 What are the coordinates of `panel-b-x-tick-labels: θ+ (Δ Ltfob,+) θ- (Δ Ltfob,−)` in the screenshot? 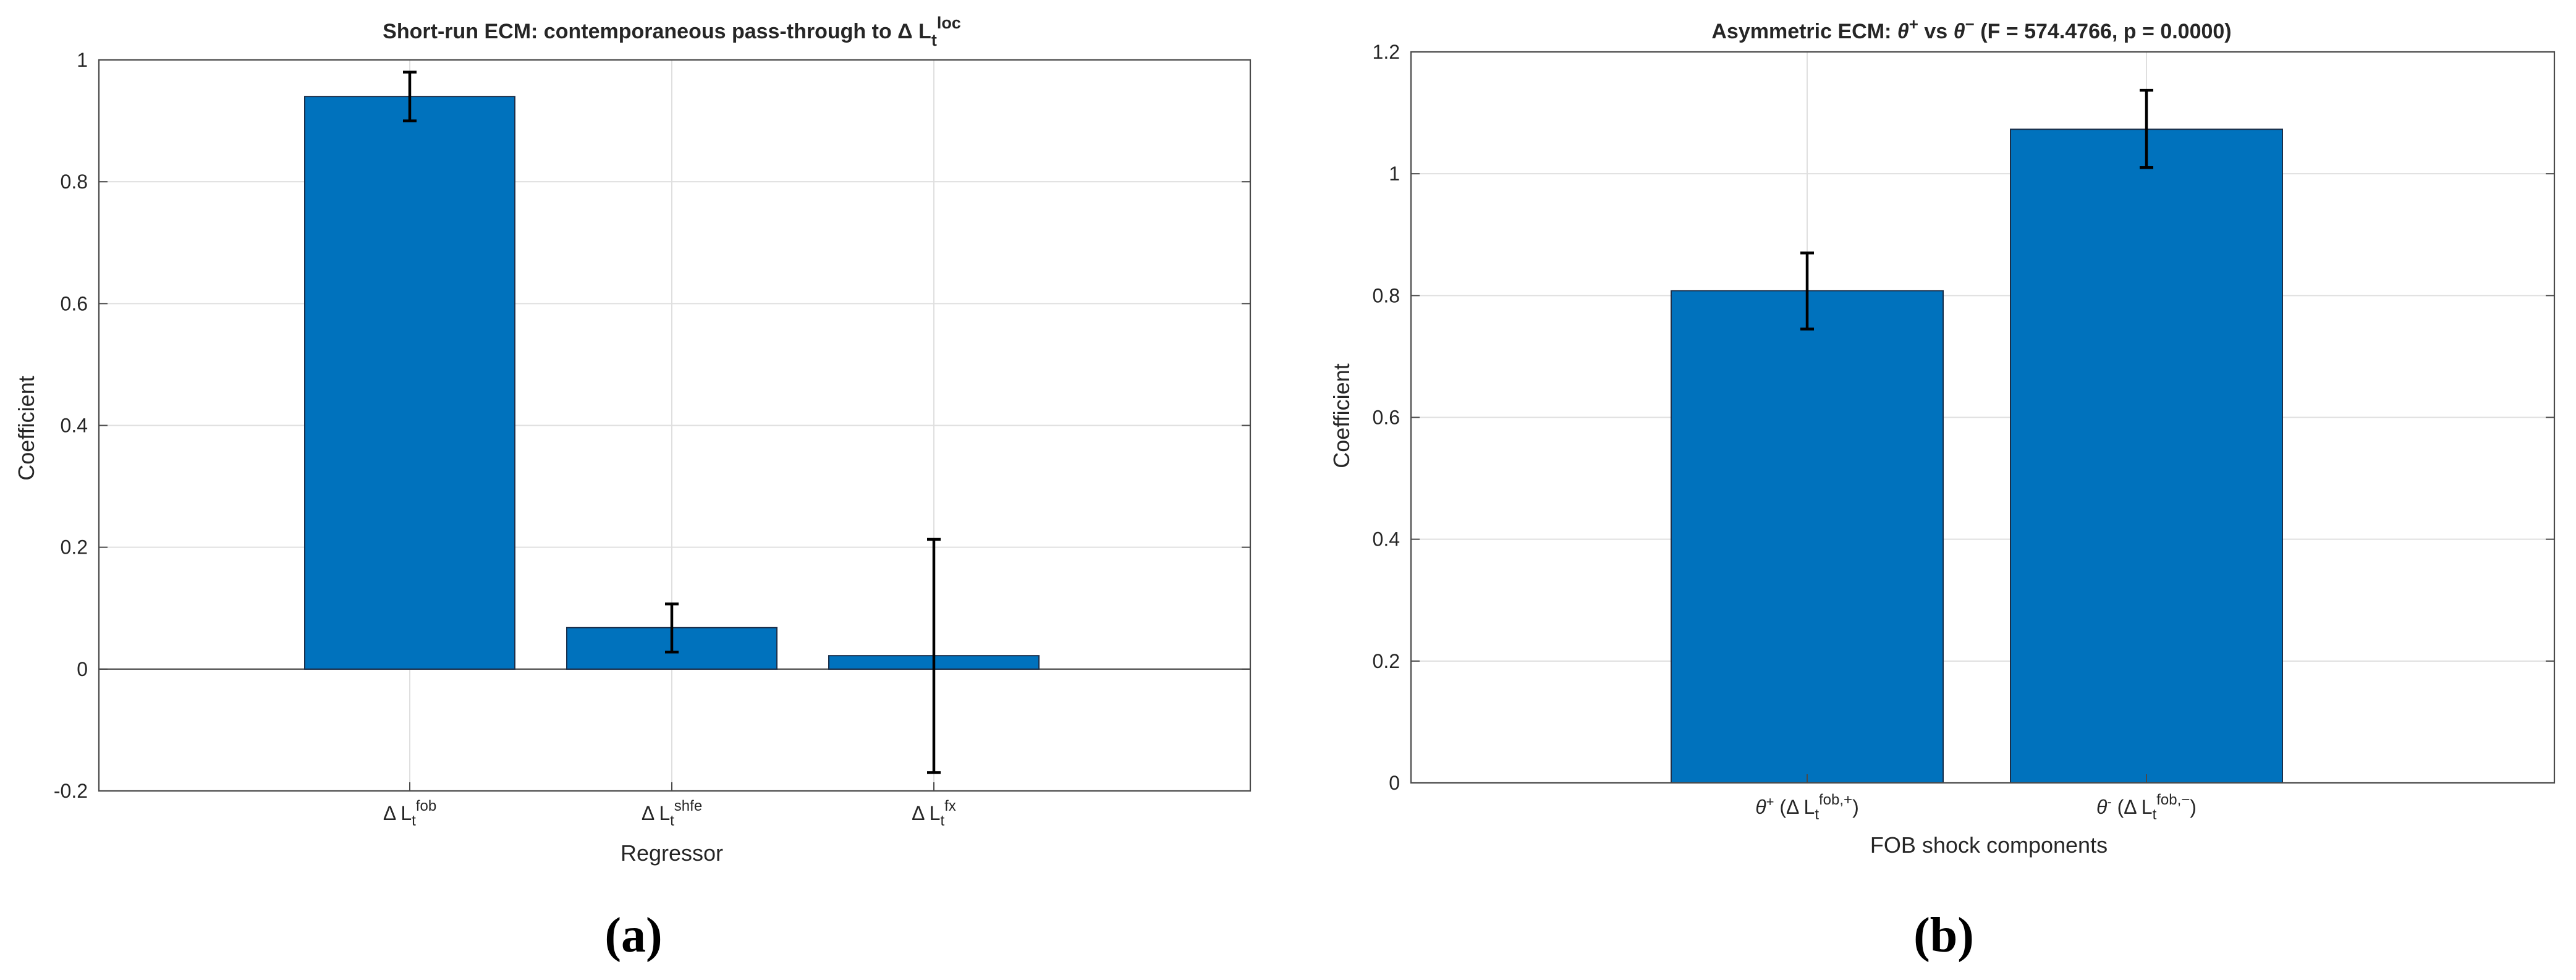 It's located at (1976, 807).